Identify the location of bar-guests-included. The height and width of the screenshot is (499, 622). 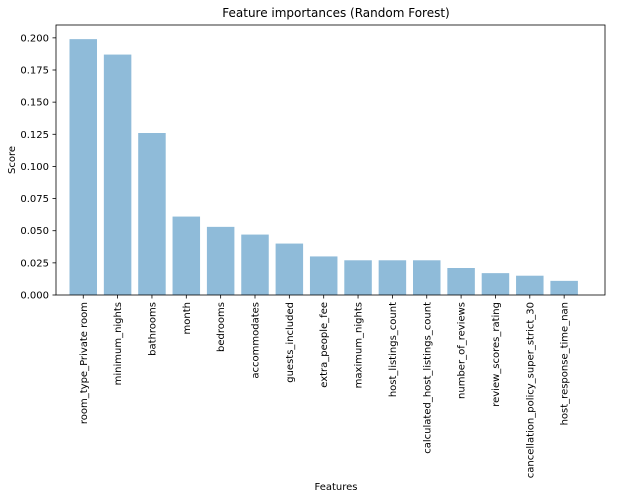
(289, 269).